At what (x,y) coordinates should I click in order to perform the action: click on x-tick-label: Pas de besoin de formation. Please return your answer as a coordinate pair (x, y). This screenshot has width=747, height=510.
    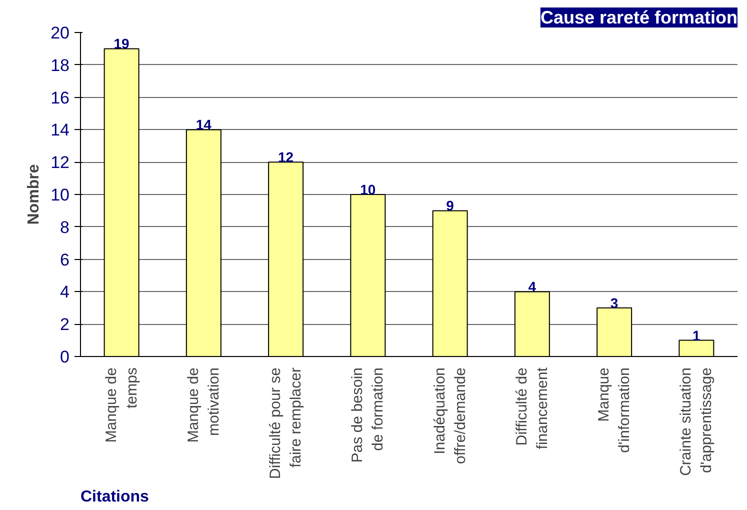
    Looking at the image, I should click on (368, 415).